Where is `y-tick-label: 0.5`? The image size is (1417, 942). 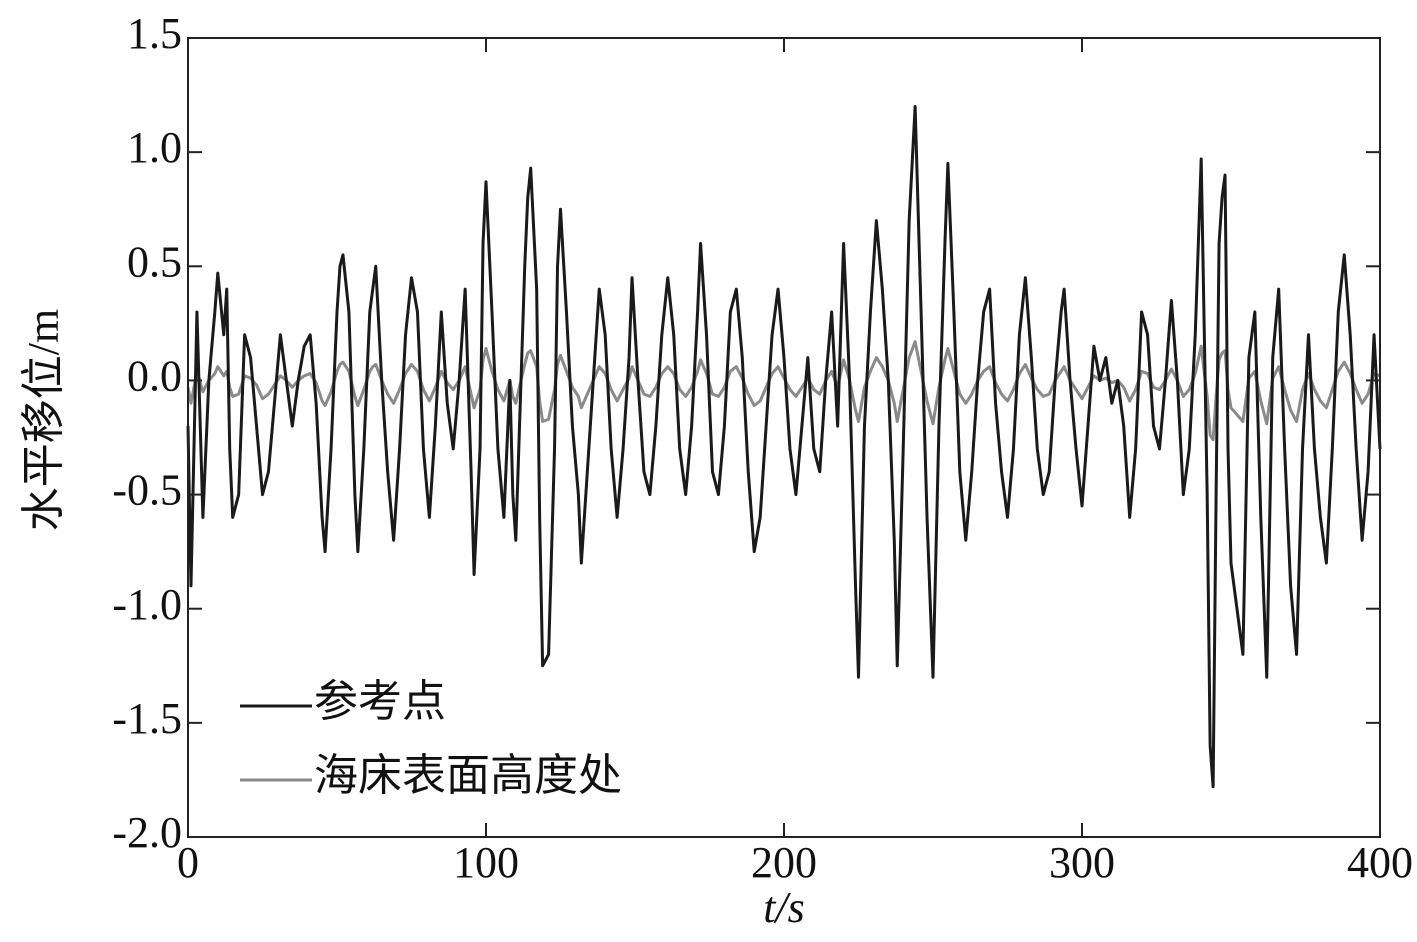 y-tick-label: 0.5 is located at coordinates (154, 261).